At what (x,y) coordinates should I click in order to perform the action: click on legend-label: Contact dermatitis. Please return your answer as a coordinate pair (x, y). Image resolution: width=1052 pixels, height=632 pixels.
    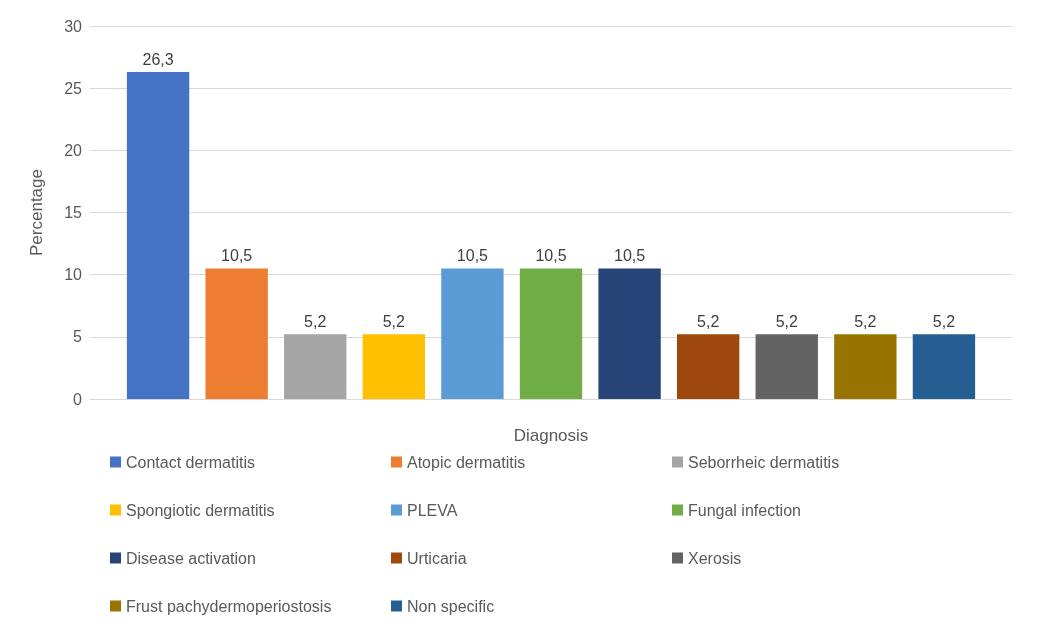
    Looking at the image, I should click on (190, 462).